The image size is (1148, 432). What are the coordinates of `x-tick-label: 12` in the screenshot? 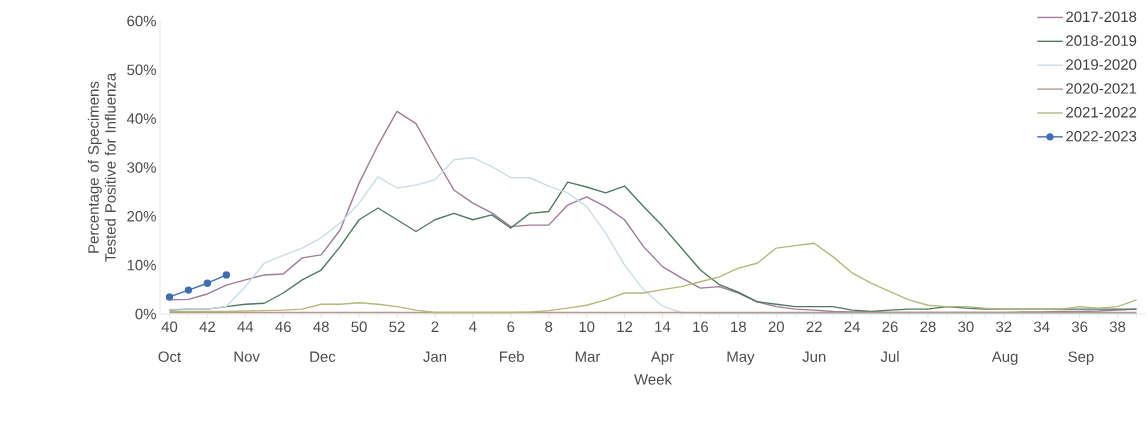 It's located at (625, 326).